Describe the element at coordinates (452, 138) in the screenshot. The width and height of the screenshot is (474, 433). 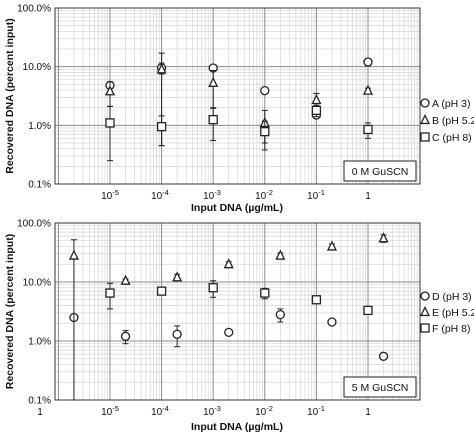
I see `legend-label: C (pH 8)` at that location.